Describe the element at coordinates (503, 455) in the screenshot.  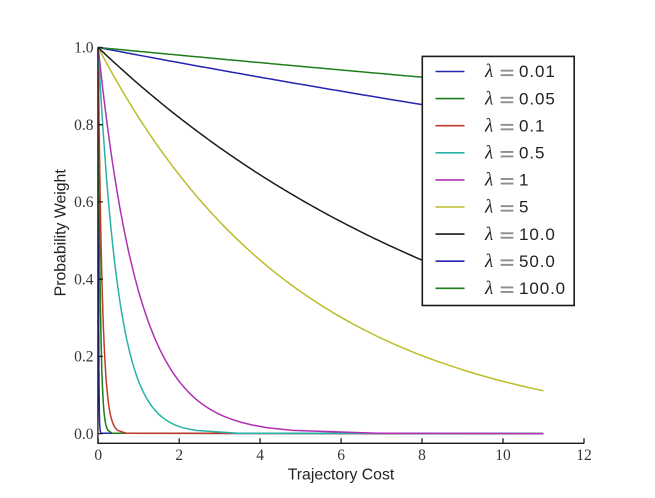
I see `svg-text: 10` at that location.